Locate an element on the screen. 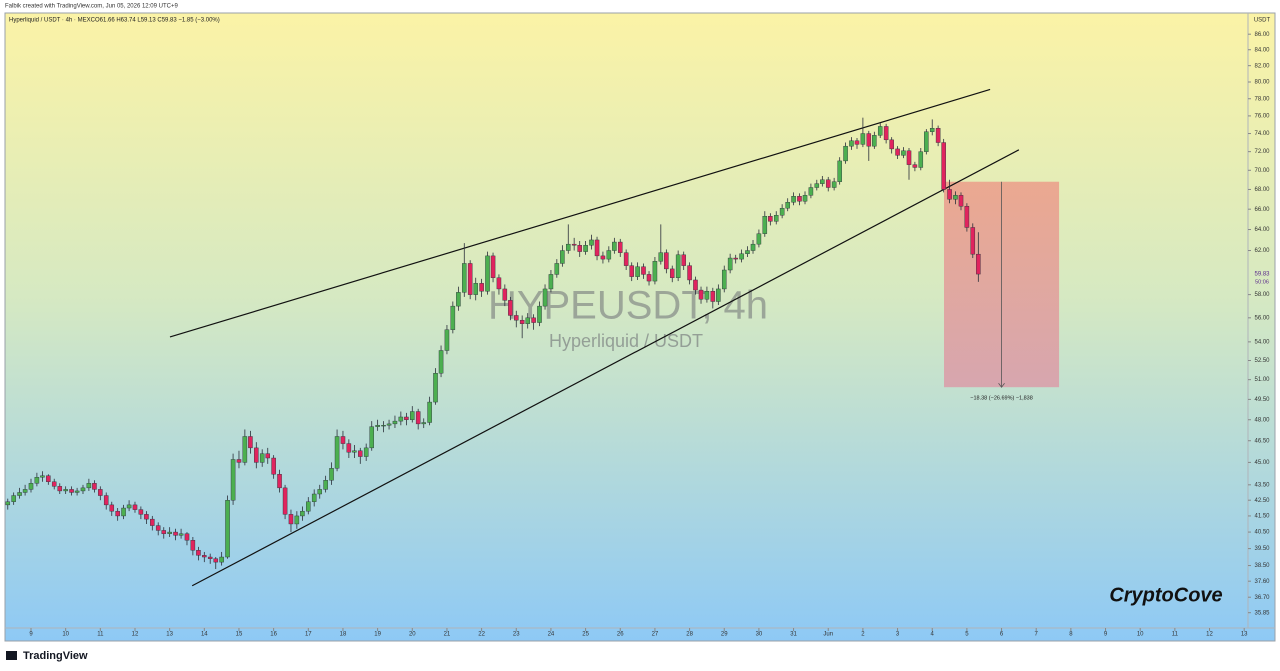  y-tick-label: 58.00 is located at coordinates (1262, 295).